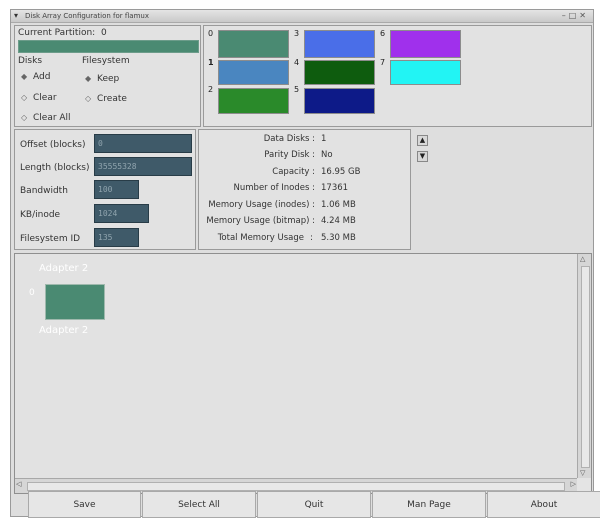  I want to click on offset-input: 0, so click(143, 143).